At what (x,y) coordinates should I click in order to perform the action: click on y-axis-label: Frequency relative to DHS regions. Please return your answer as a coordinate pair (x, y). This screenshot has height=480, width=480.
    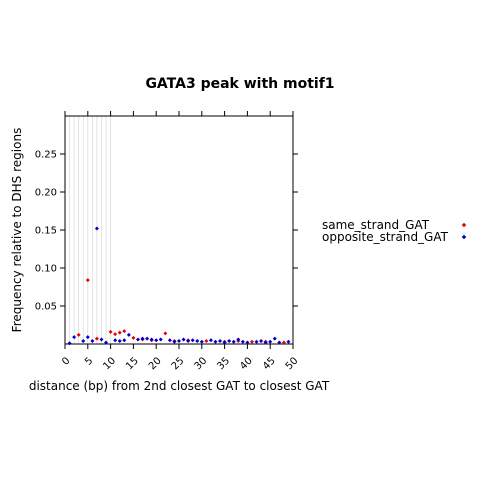
    Looking at the image, I should click on (17, 230).